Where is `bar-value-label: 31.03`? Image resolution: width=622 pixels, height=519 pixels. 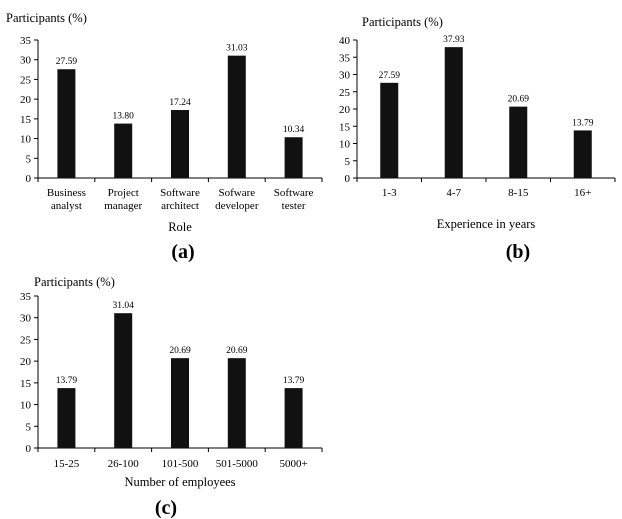
bar-value-label: 31.03 is located at coordinates (237, 49).